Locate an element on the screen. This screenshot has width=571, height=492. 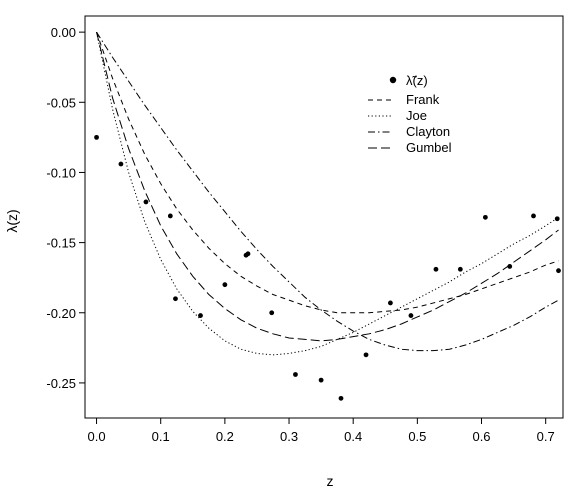
x-tick-label: 0.6 is located at coordinates (481, 436).